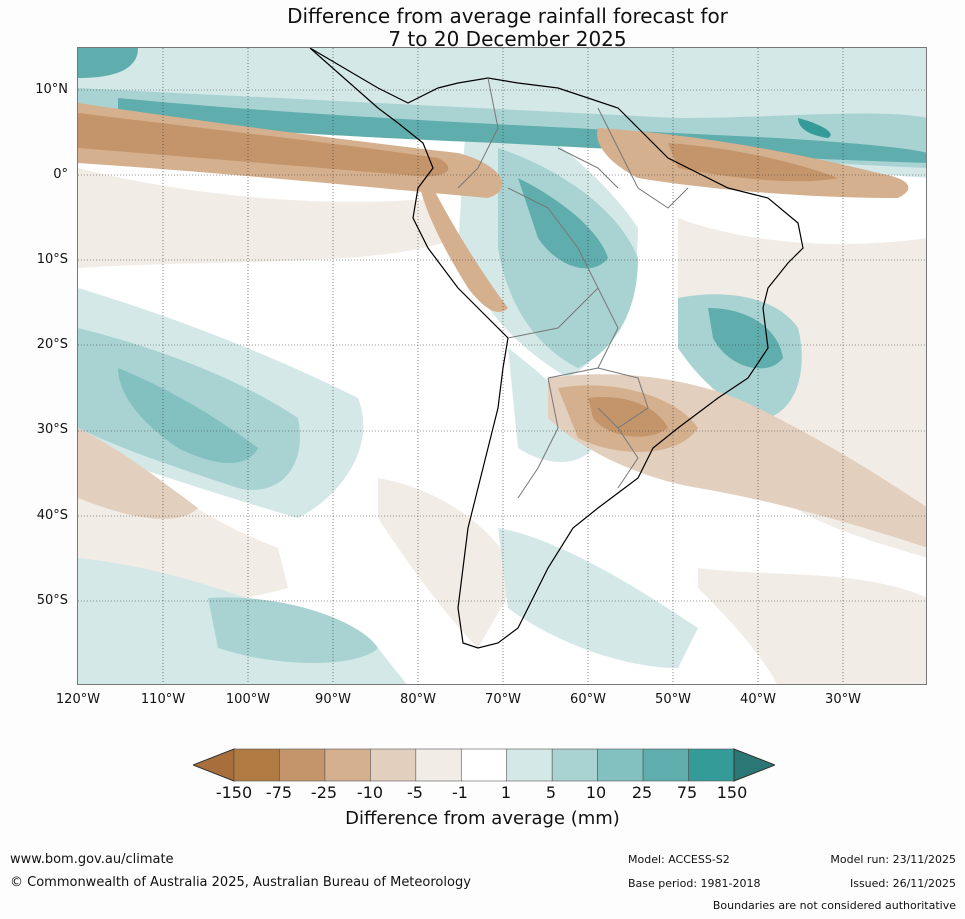 This screenshot has height=919, width=965. What do you see at coordinates (694, 883) in the screenshot?
I see `base-period: Base period: 1981-2018` at bounding box center [694, 883].